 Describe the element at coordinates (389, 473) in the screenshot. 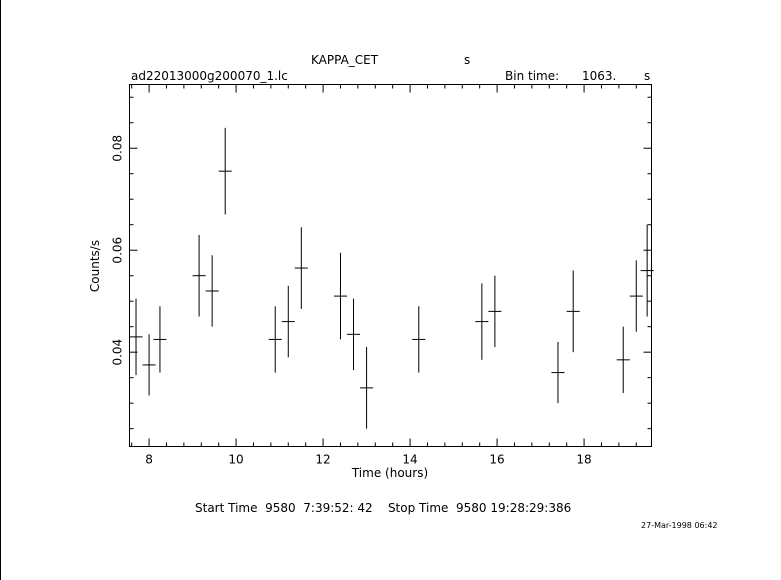

I see `x-axis-label: Time (hours)` at that location.